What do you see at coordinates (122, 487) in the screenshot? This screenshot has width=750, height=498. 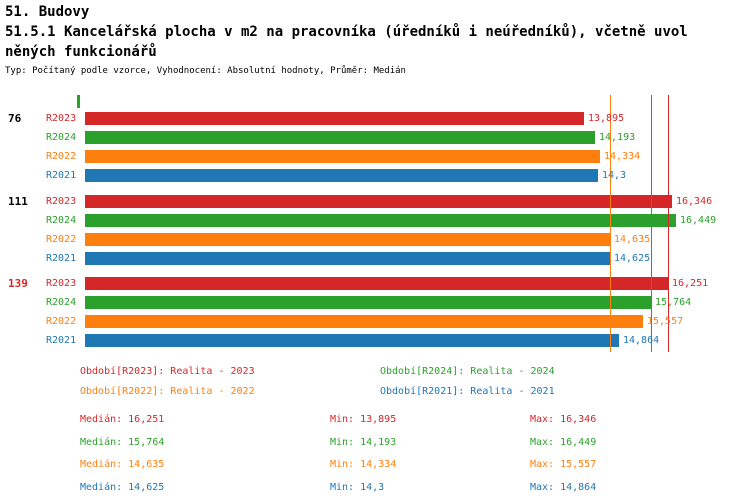 I see `stat-median-r2021: Medián: 14,625` at bounding box center [122, 487].